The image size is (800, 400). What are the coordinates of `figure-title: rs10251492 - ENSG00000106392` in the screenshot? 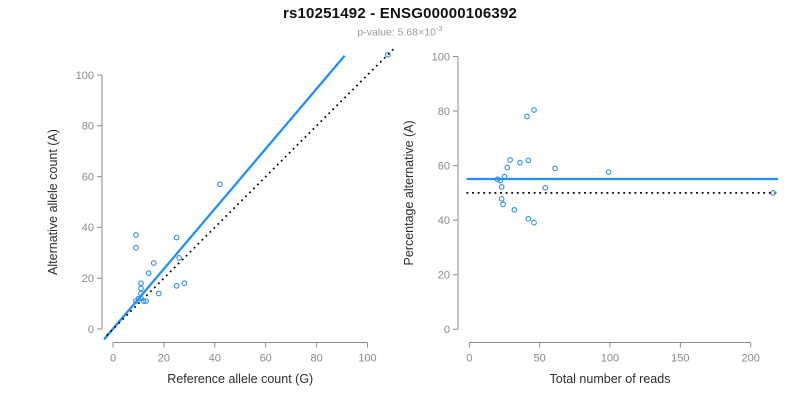 It's located at (400, 13).